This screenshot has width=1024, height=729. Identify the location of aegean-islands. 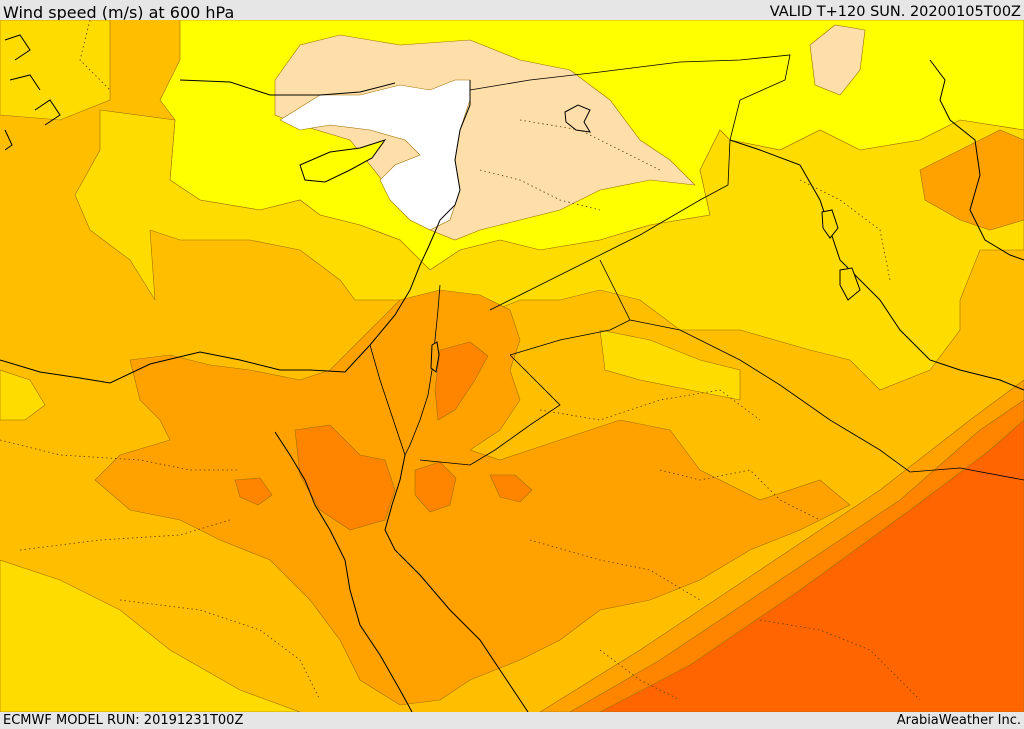
(32, 92).